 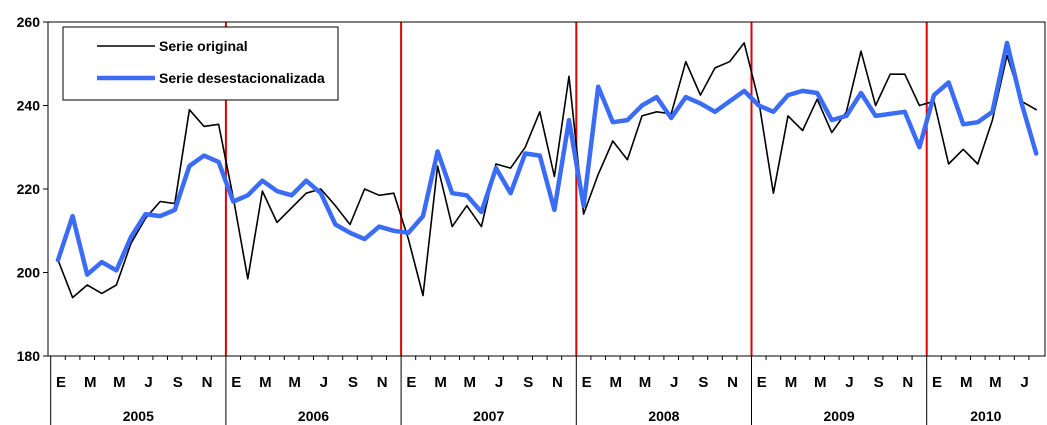 I want to click on y-tick-label: 240, so click(x=29, y=106).